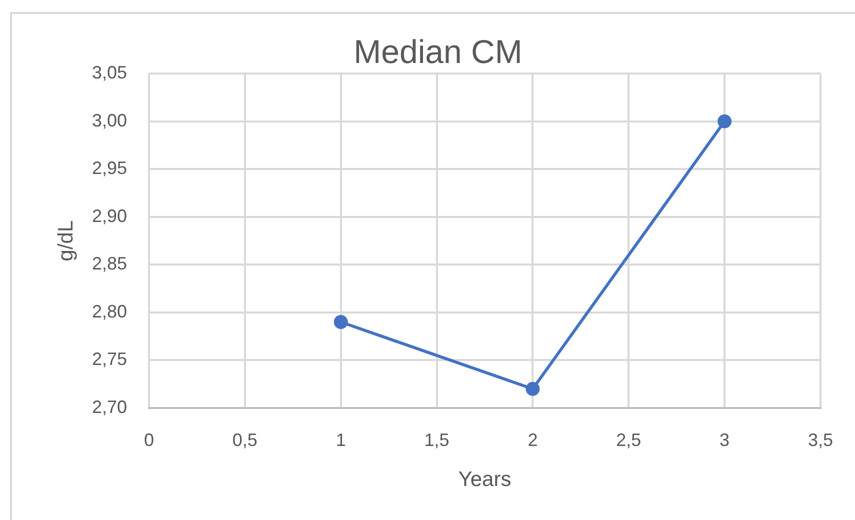  What do you see at coordinates (149, 440) in the screenshot?
I see `x-tick-label: 0` at bounding box center [149, 440].